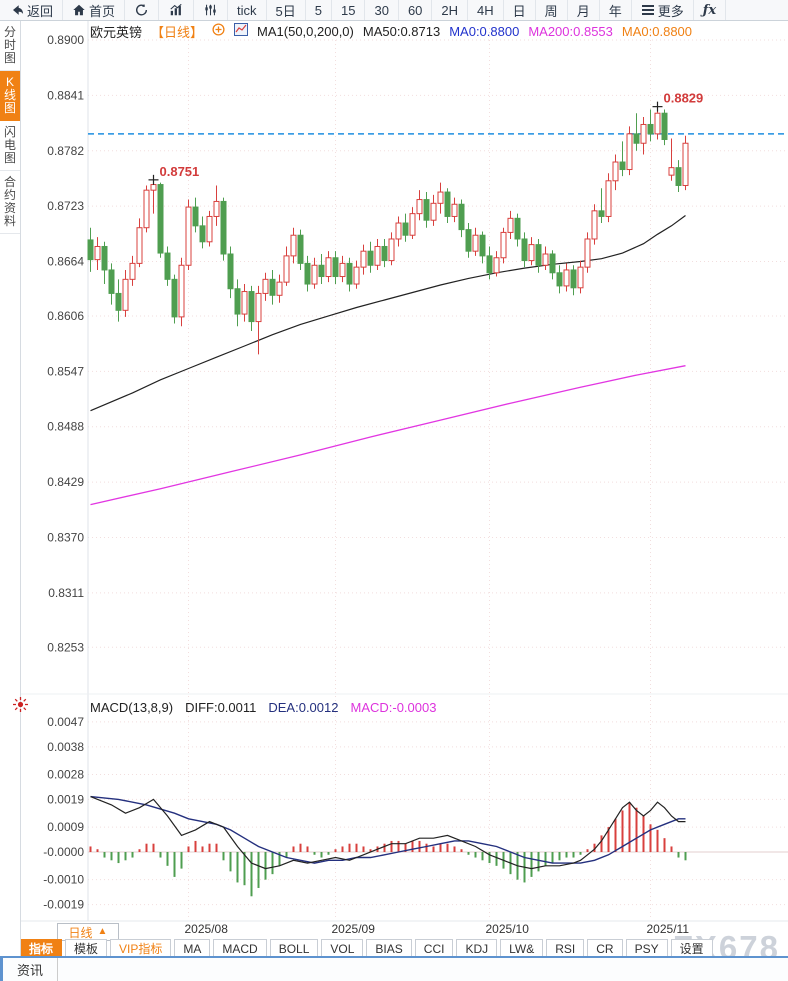 The height and width of the screenshot is (981, 788). Describe the element at coordinates (401, 31) in the screenshot. I see `ma50-value: MA50:0.8713` at that location.